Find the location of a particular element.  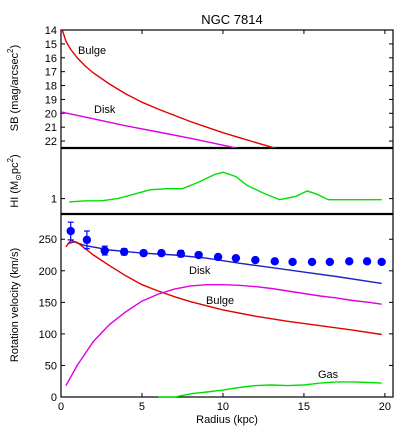

x-axis-label: Radius (kpc) is located at coordinates (227, 420).